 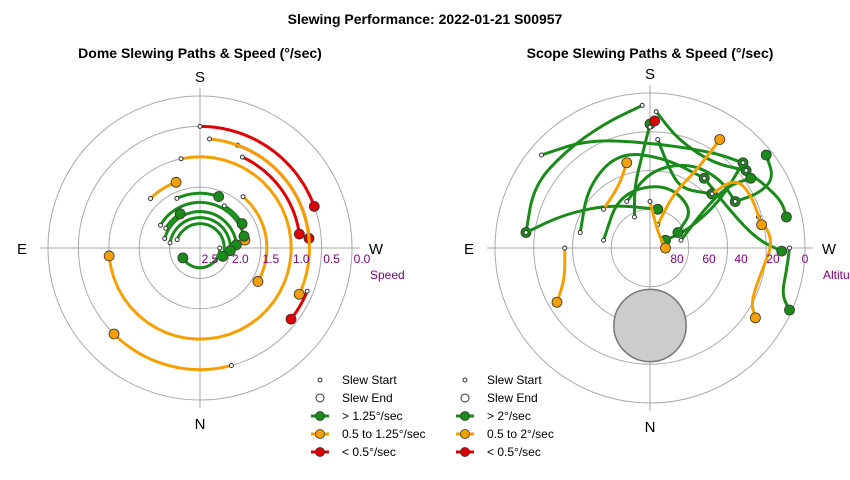 I want to click on radial-tick-label: 1.0, so click(x=301, y=259).